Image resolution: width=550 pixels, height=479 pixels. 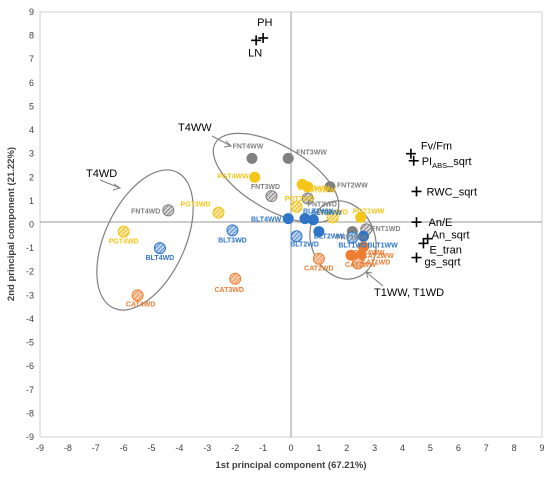 What do you see at coordinates (364, 247) in the screenshot?
I see `score-point-cat4ww` at bounding box center [364, 247].